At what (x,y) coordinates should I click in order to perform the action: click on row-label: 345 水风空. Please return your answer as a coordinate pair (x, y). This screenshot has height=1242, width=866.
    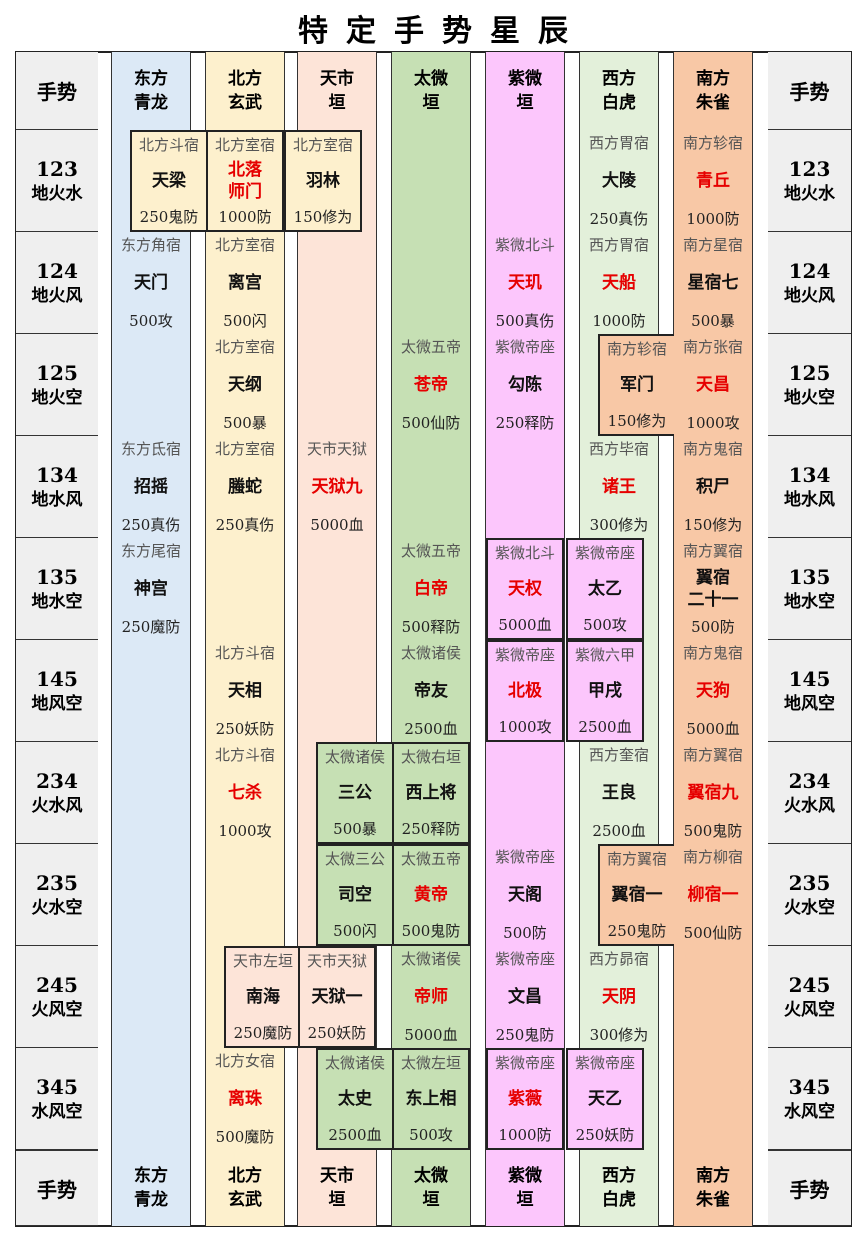
    Looking at the image, I should click on (809, 1099).